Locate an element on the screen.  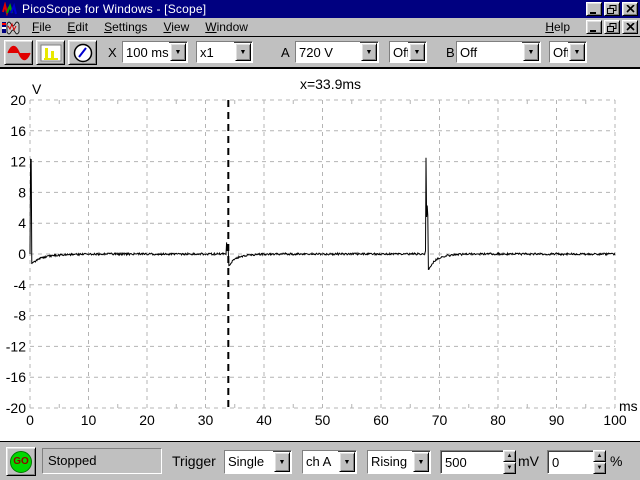
bar-spectrum-icon is located at coordinates (50, 52).